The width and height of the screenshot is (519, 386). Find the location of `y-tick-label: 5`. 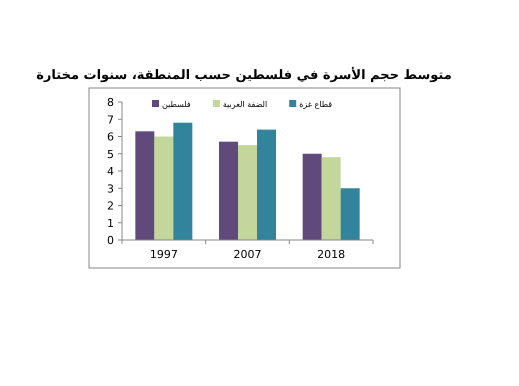

y-tick-label: 5 is located at coordinates (110, 154).